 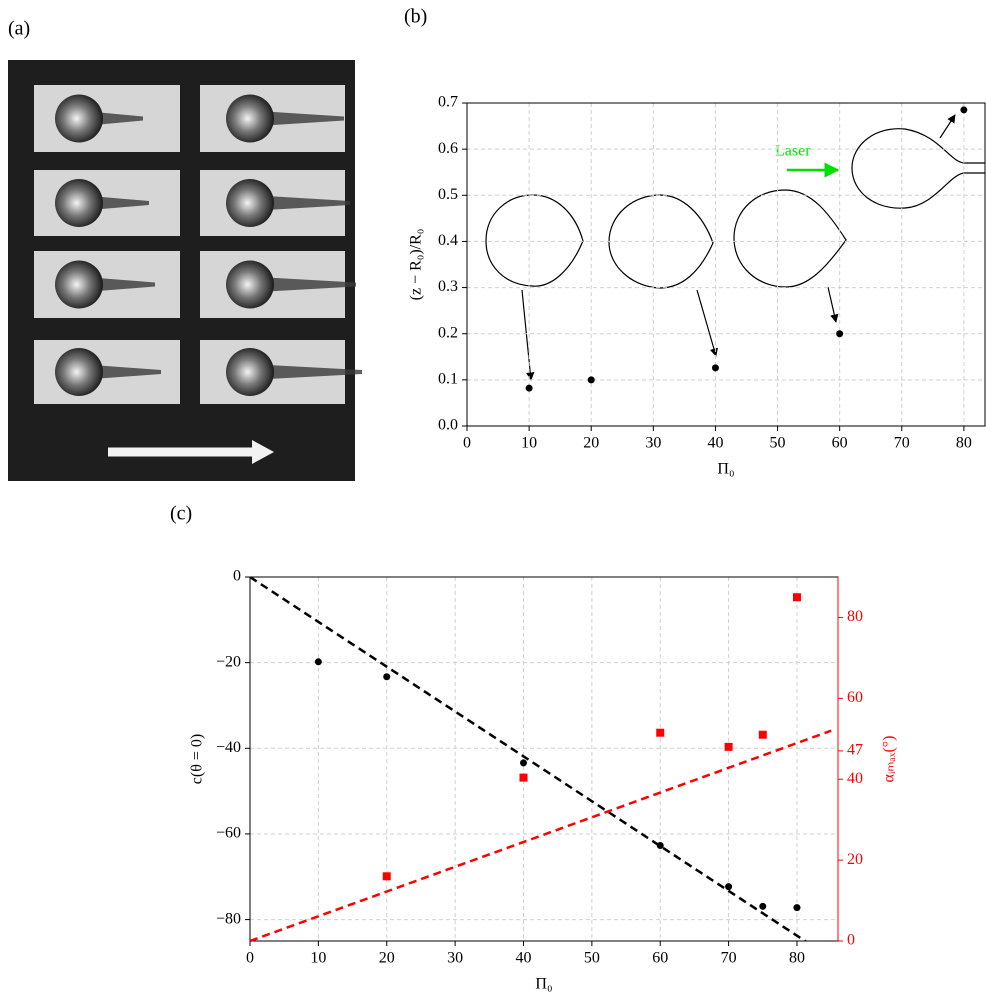 What do you see at coordinates (237, 576) in the screenshot?
I see `y-tick-label: 0` at bounding box center [237, 576].